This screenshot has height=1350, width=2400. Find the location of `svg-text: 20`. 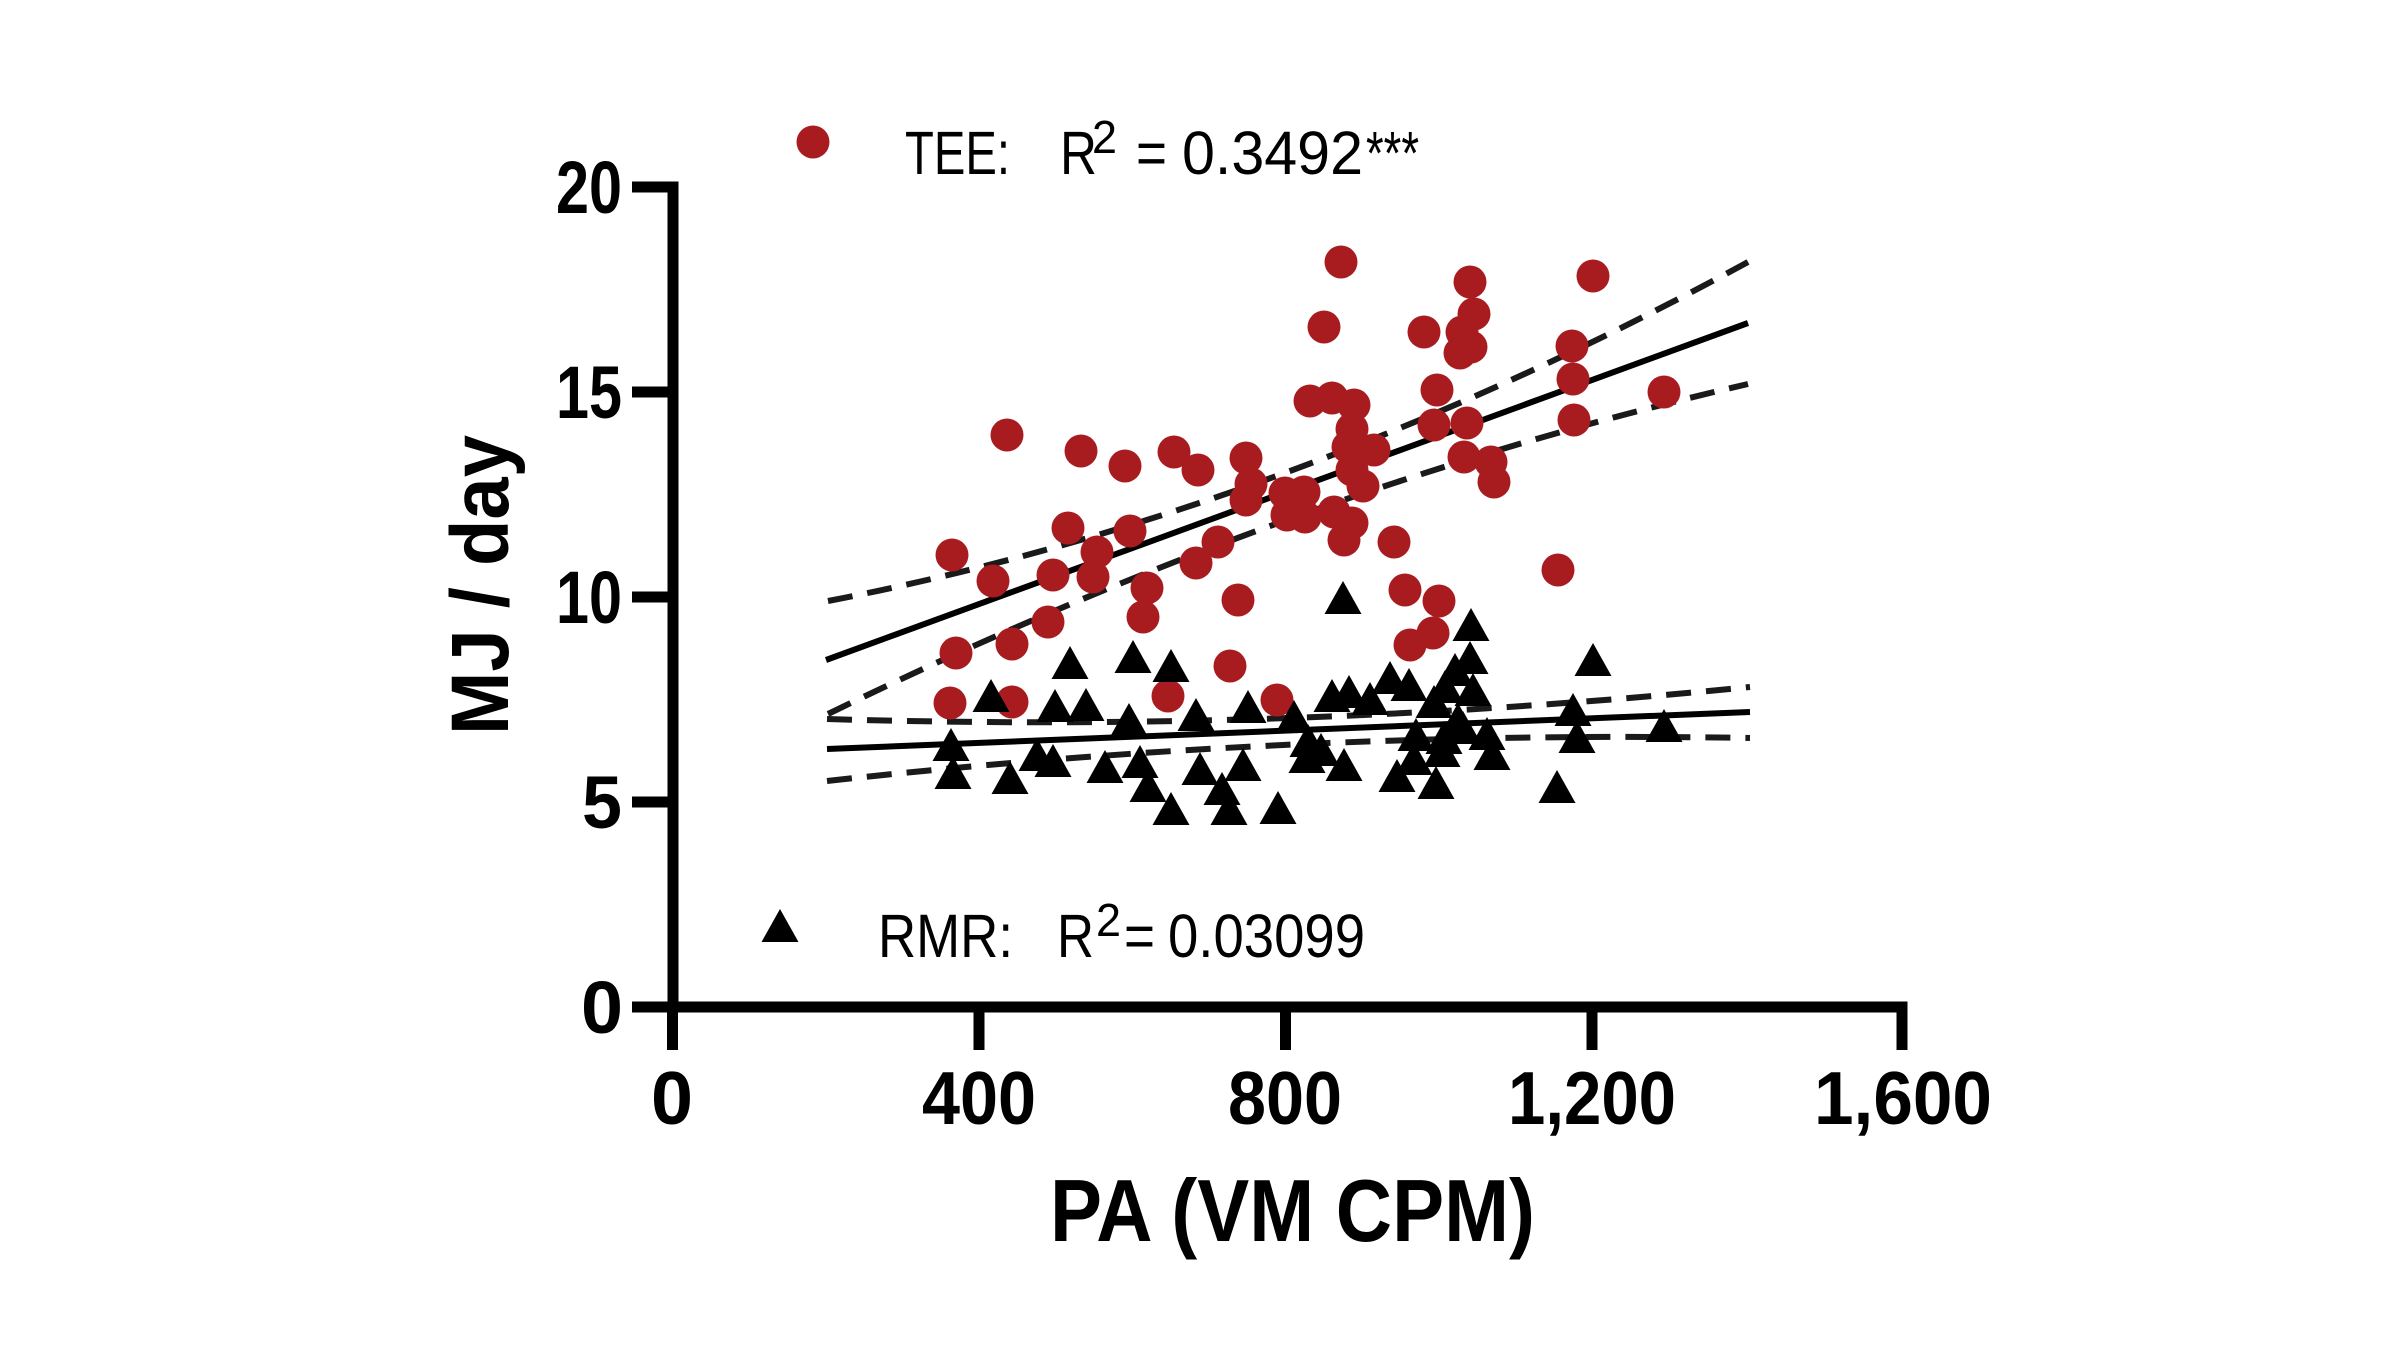

svg-text: 20 is located at coordinates (589, 187).